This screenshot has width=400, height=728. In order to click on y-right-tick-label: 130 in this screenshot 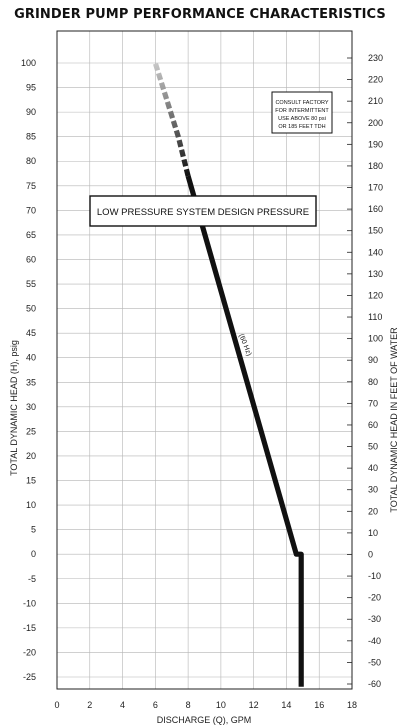, I will do `click(375, 274)`.